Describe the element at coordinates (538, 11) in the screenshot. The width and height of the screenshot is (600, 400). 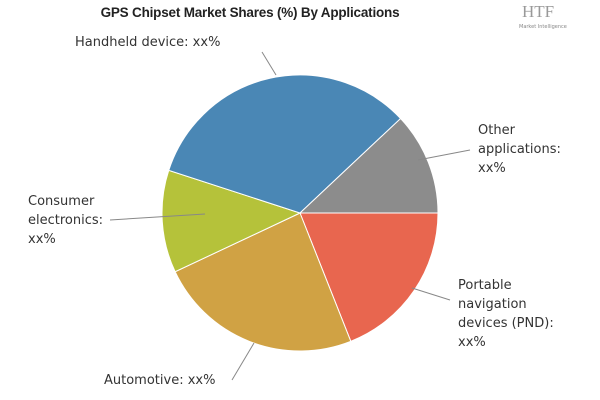
I see `logo: HTF` at that location.